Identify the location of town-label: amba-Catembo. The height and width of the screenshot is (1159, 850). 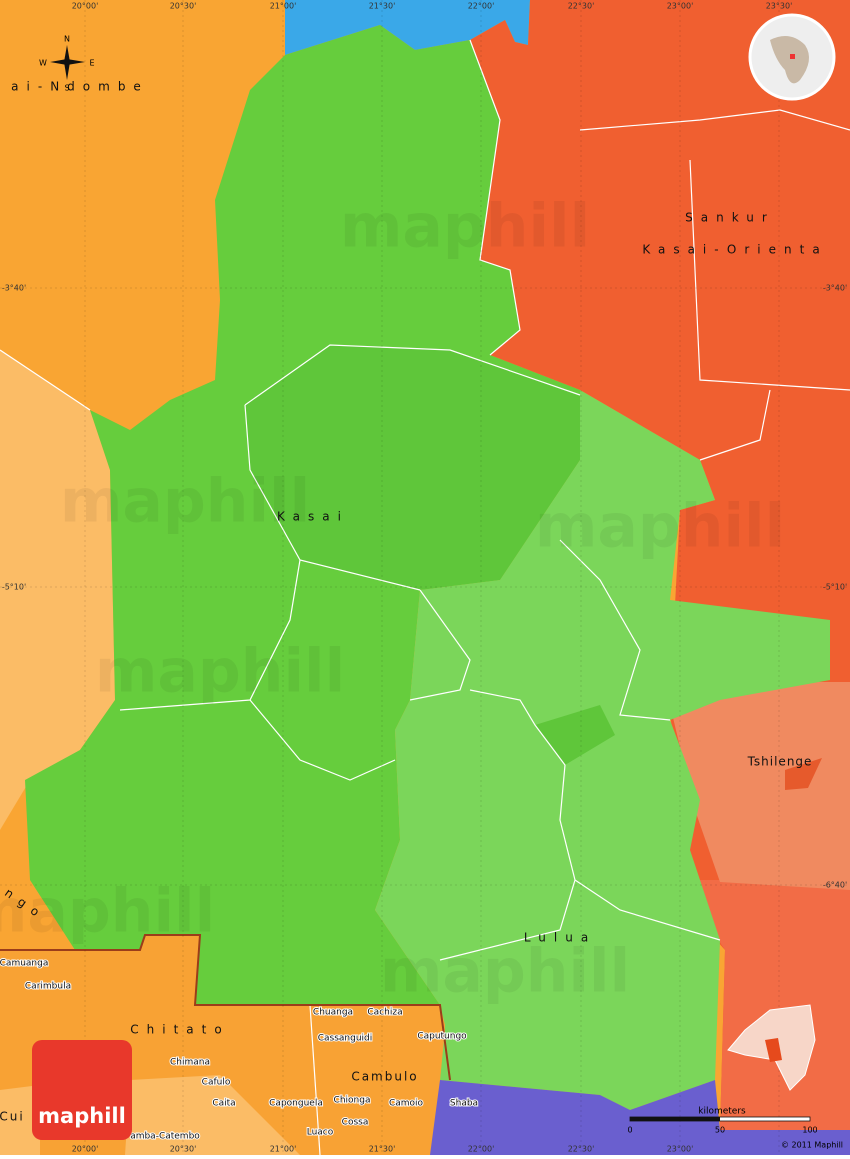
(165, 1137).